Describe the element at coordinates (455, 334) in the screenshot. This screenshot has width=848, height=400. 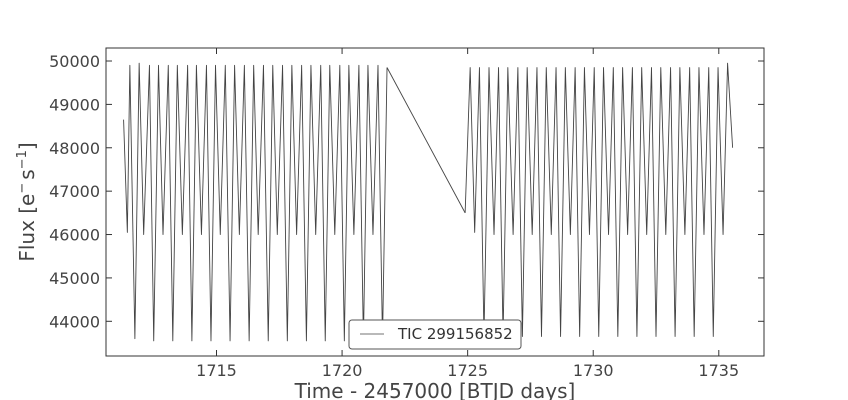
I see `legend-label: TIC 299156852` at that location.